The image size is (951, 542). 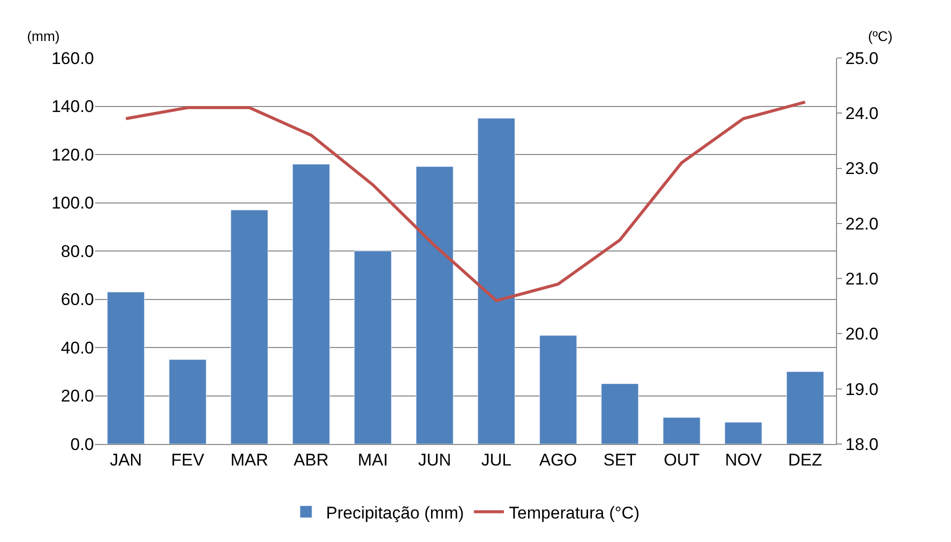 What do you see at coordinates (77, 348) in the screenshot?
I see `y-tick-label: 40.0` at bounding box center [77, 348].